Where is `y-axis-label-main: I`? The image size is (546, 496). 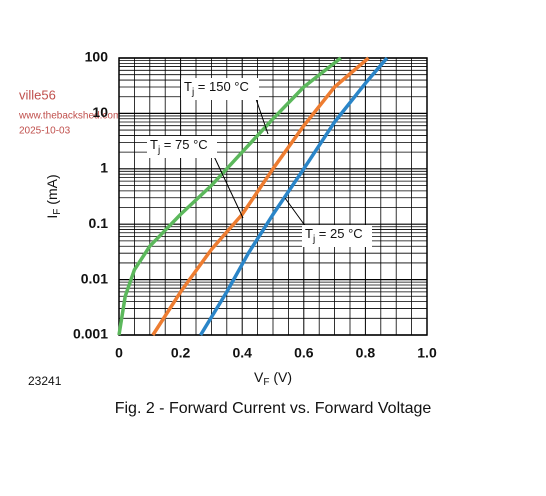 y-axis-label-main: I is located at coordinates (52, 217).